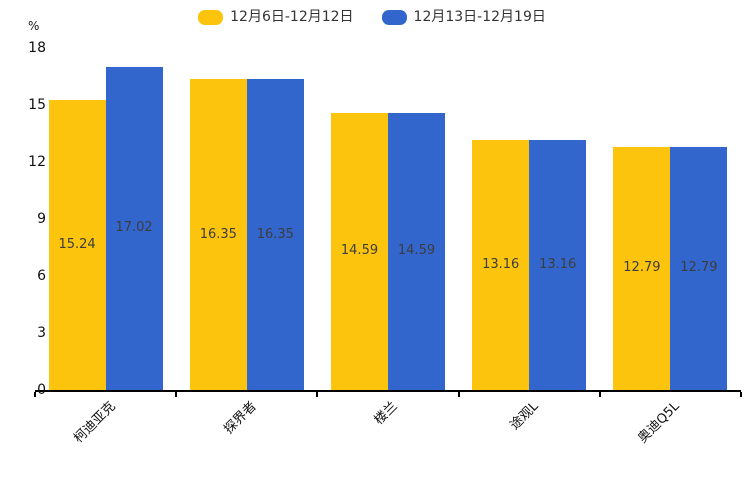 Image resolution: width=744 pixels, height=496 pixels. I want to click on bar-value-label: 17.02, so click(134, 228).